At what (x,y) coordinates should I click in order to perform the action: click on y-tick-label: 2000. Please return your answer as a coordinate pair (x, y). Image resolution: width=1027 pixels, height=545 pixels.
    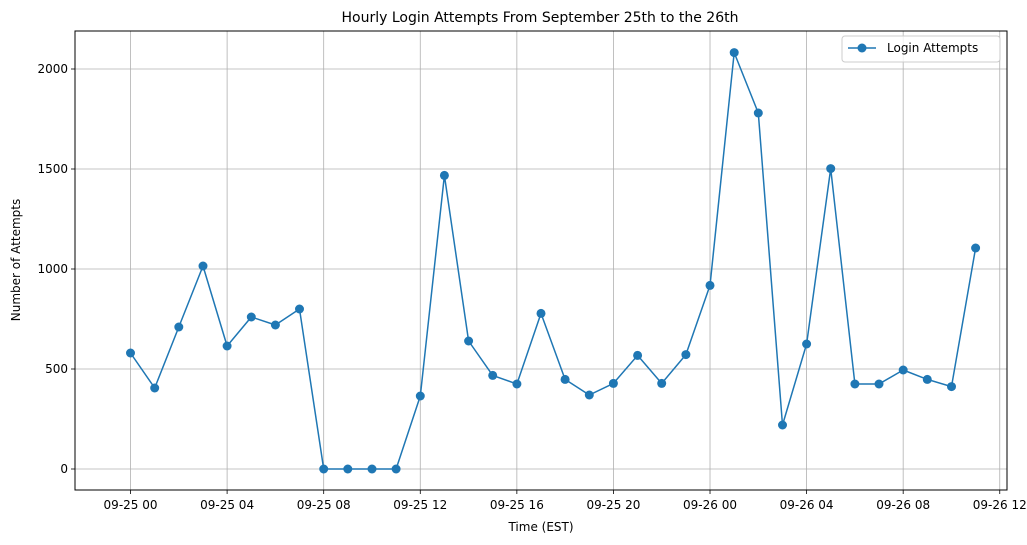
    Looking at the image, I should click on (52, 69).